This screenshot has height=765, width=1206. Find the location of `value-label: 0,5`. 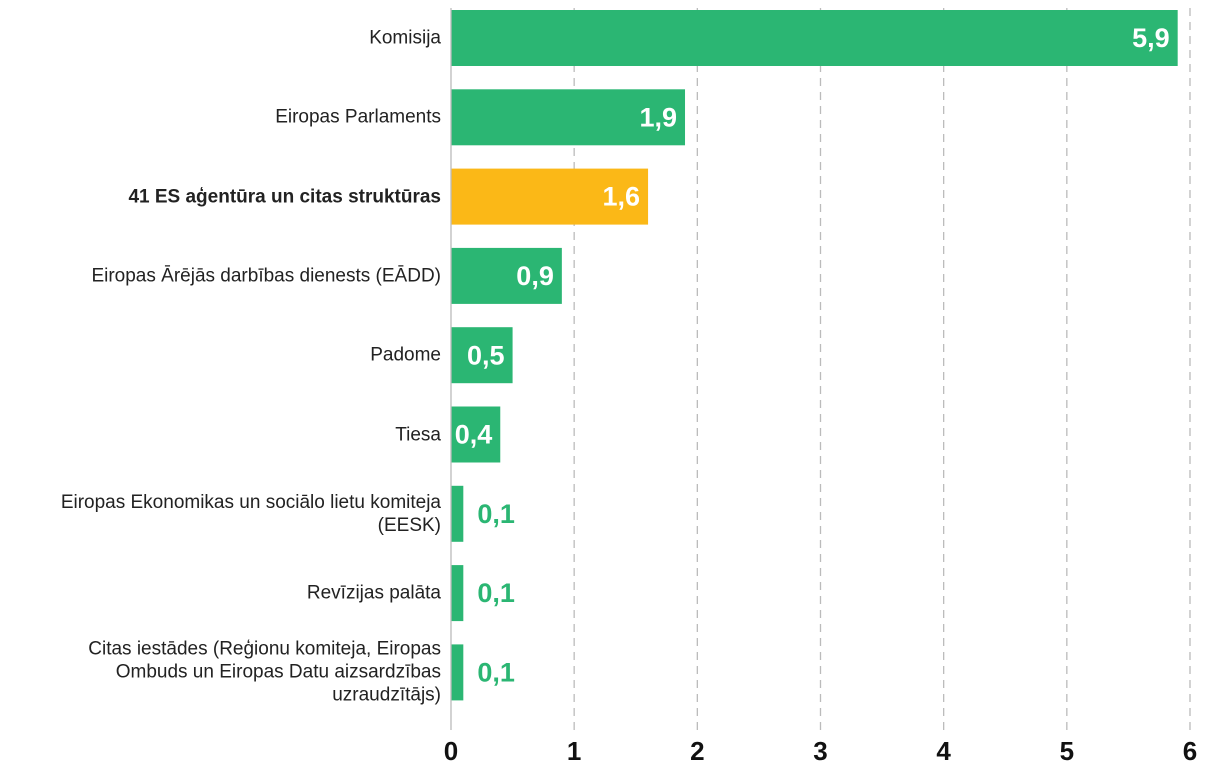

value-label: 0,5 is located at coordinates (486, 355).